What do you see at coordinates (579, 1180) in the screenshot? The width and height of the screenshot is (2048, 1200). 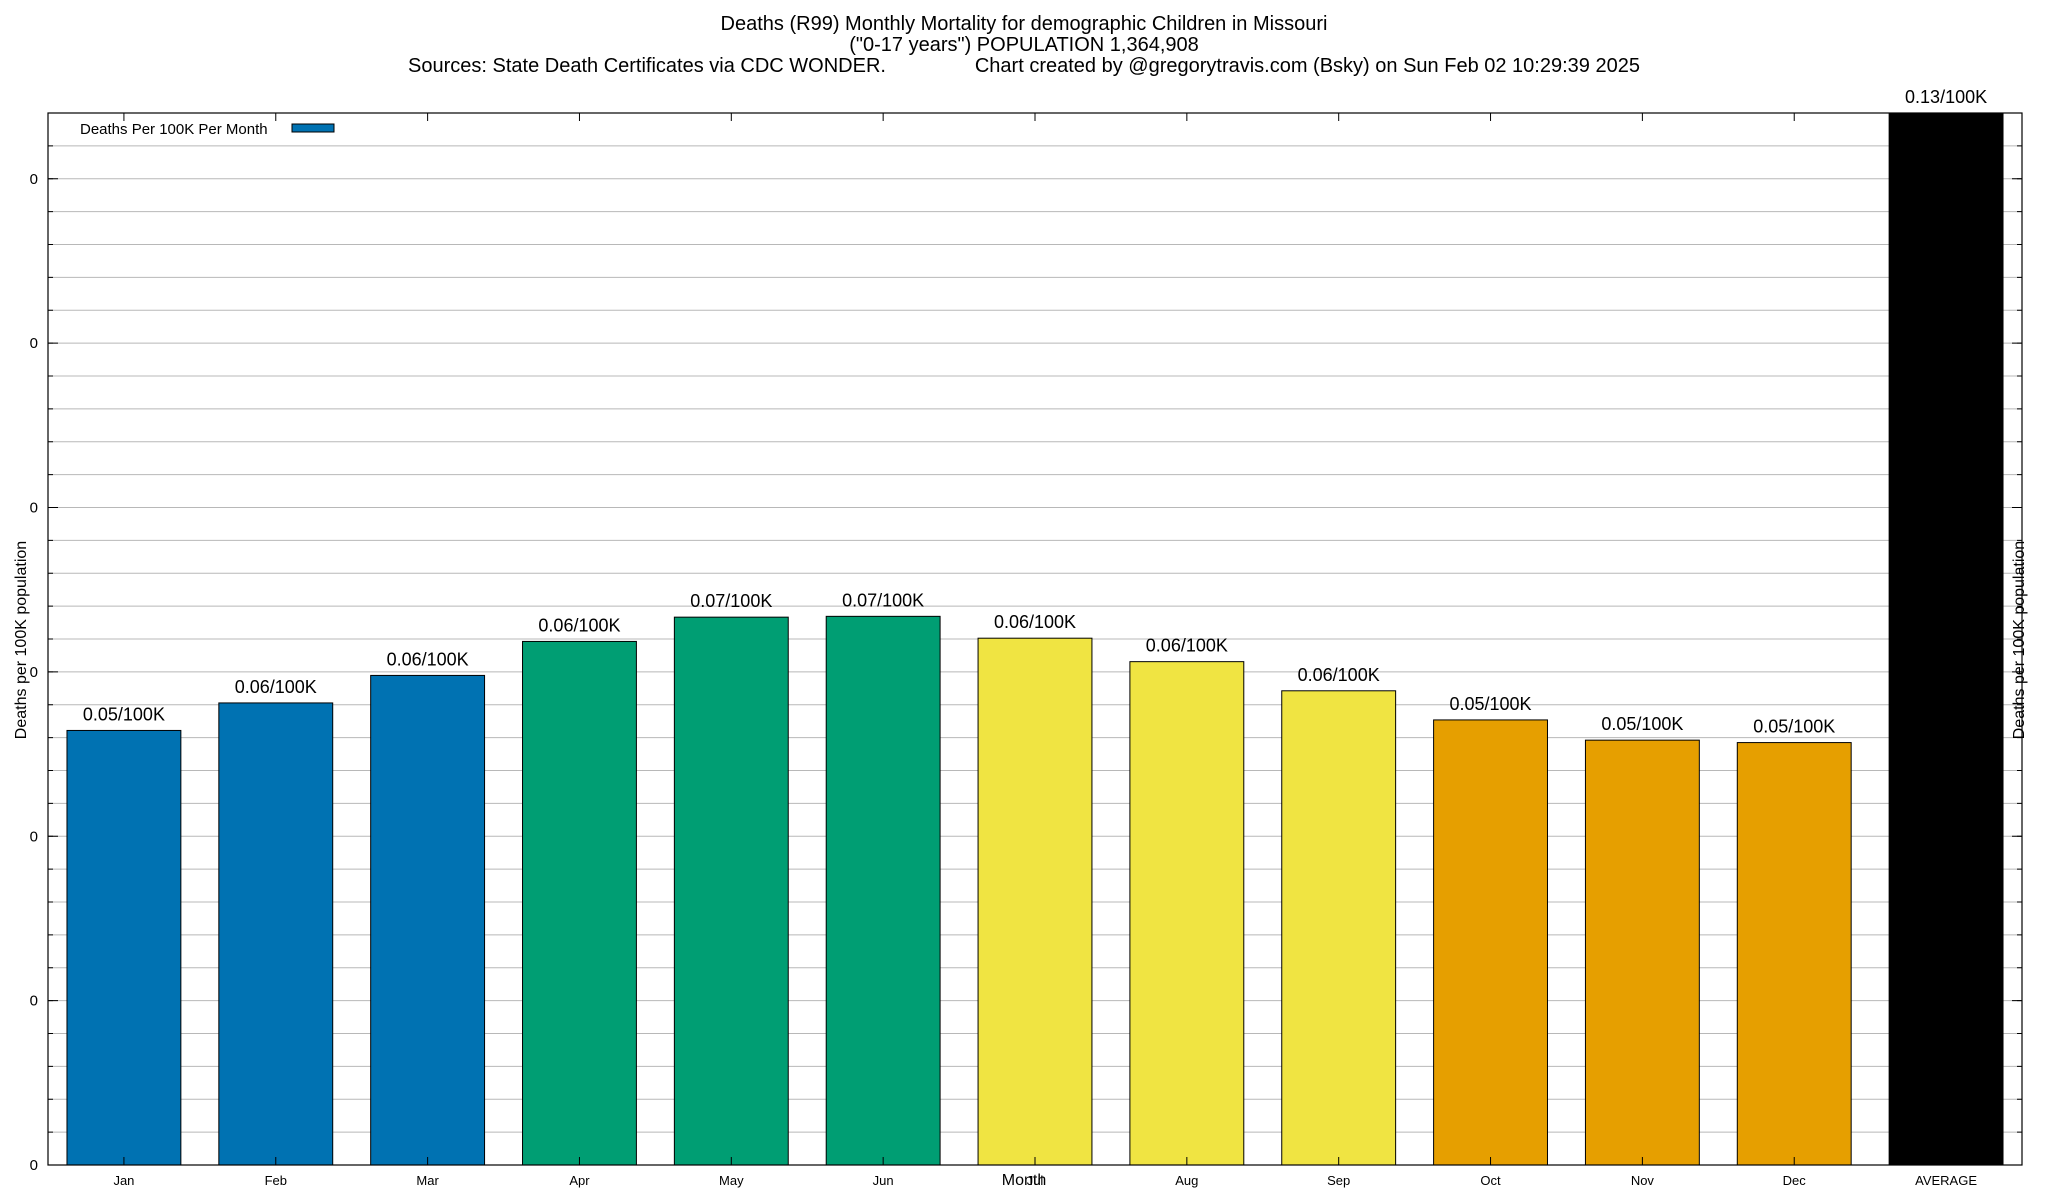 I see `x-tick-label: Apr` at bounding box center [579, 1180].